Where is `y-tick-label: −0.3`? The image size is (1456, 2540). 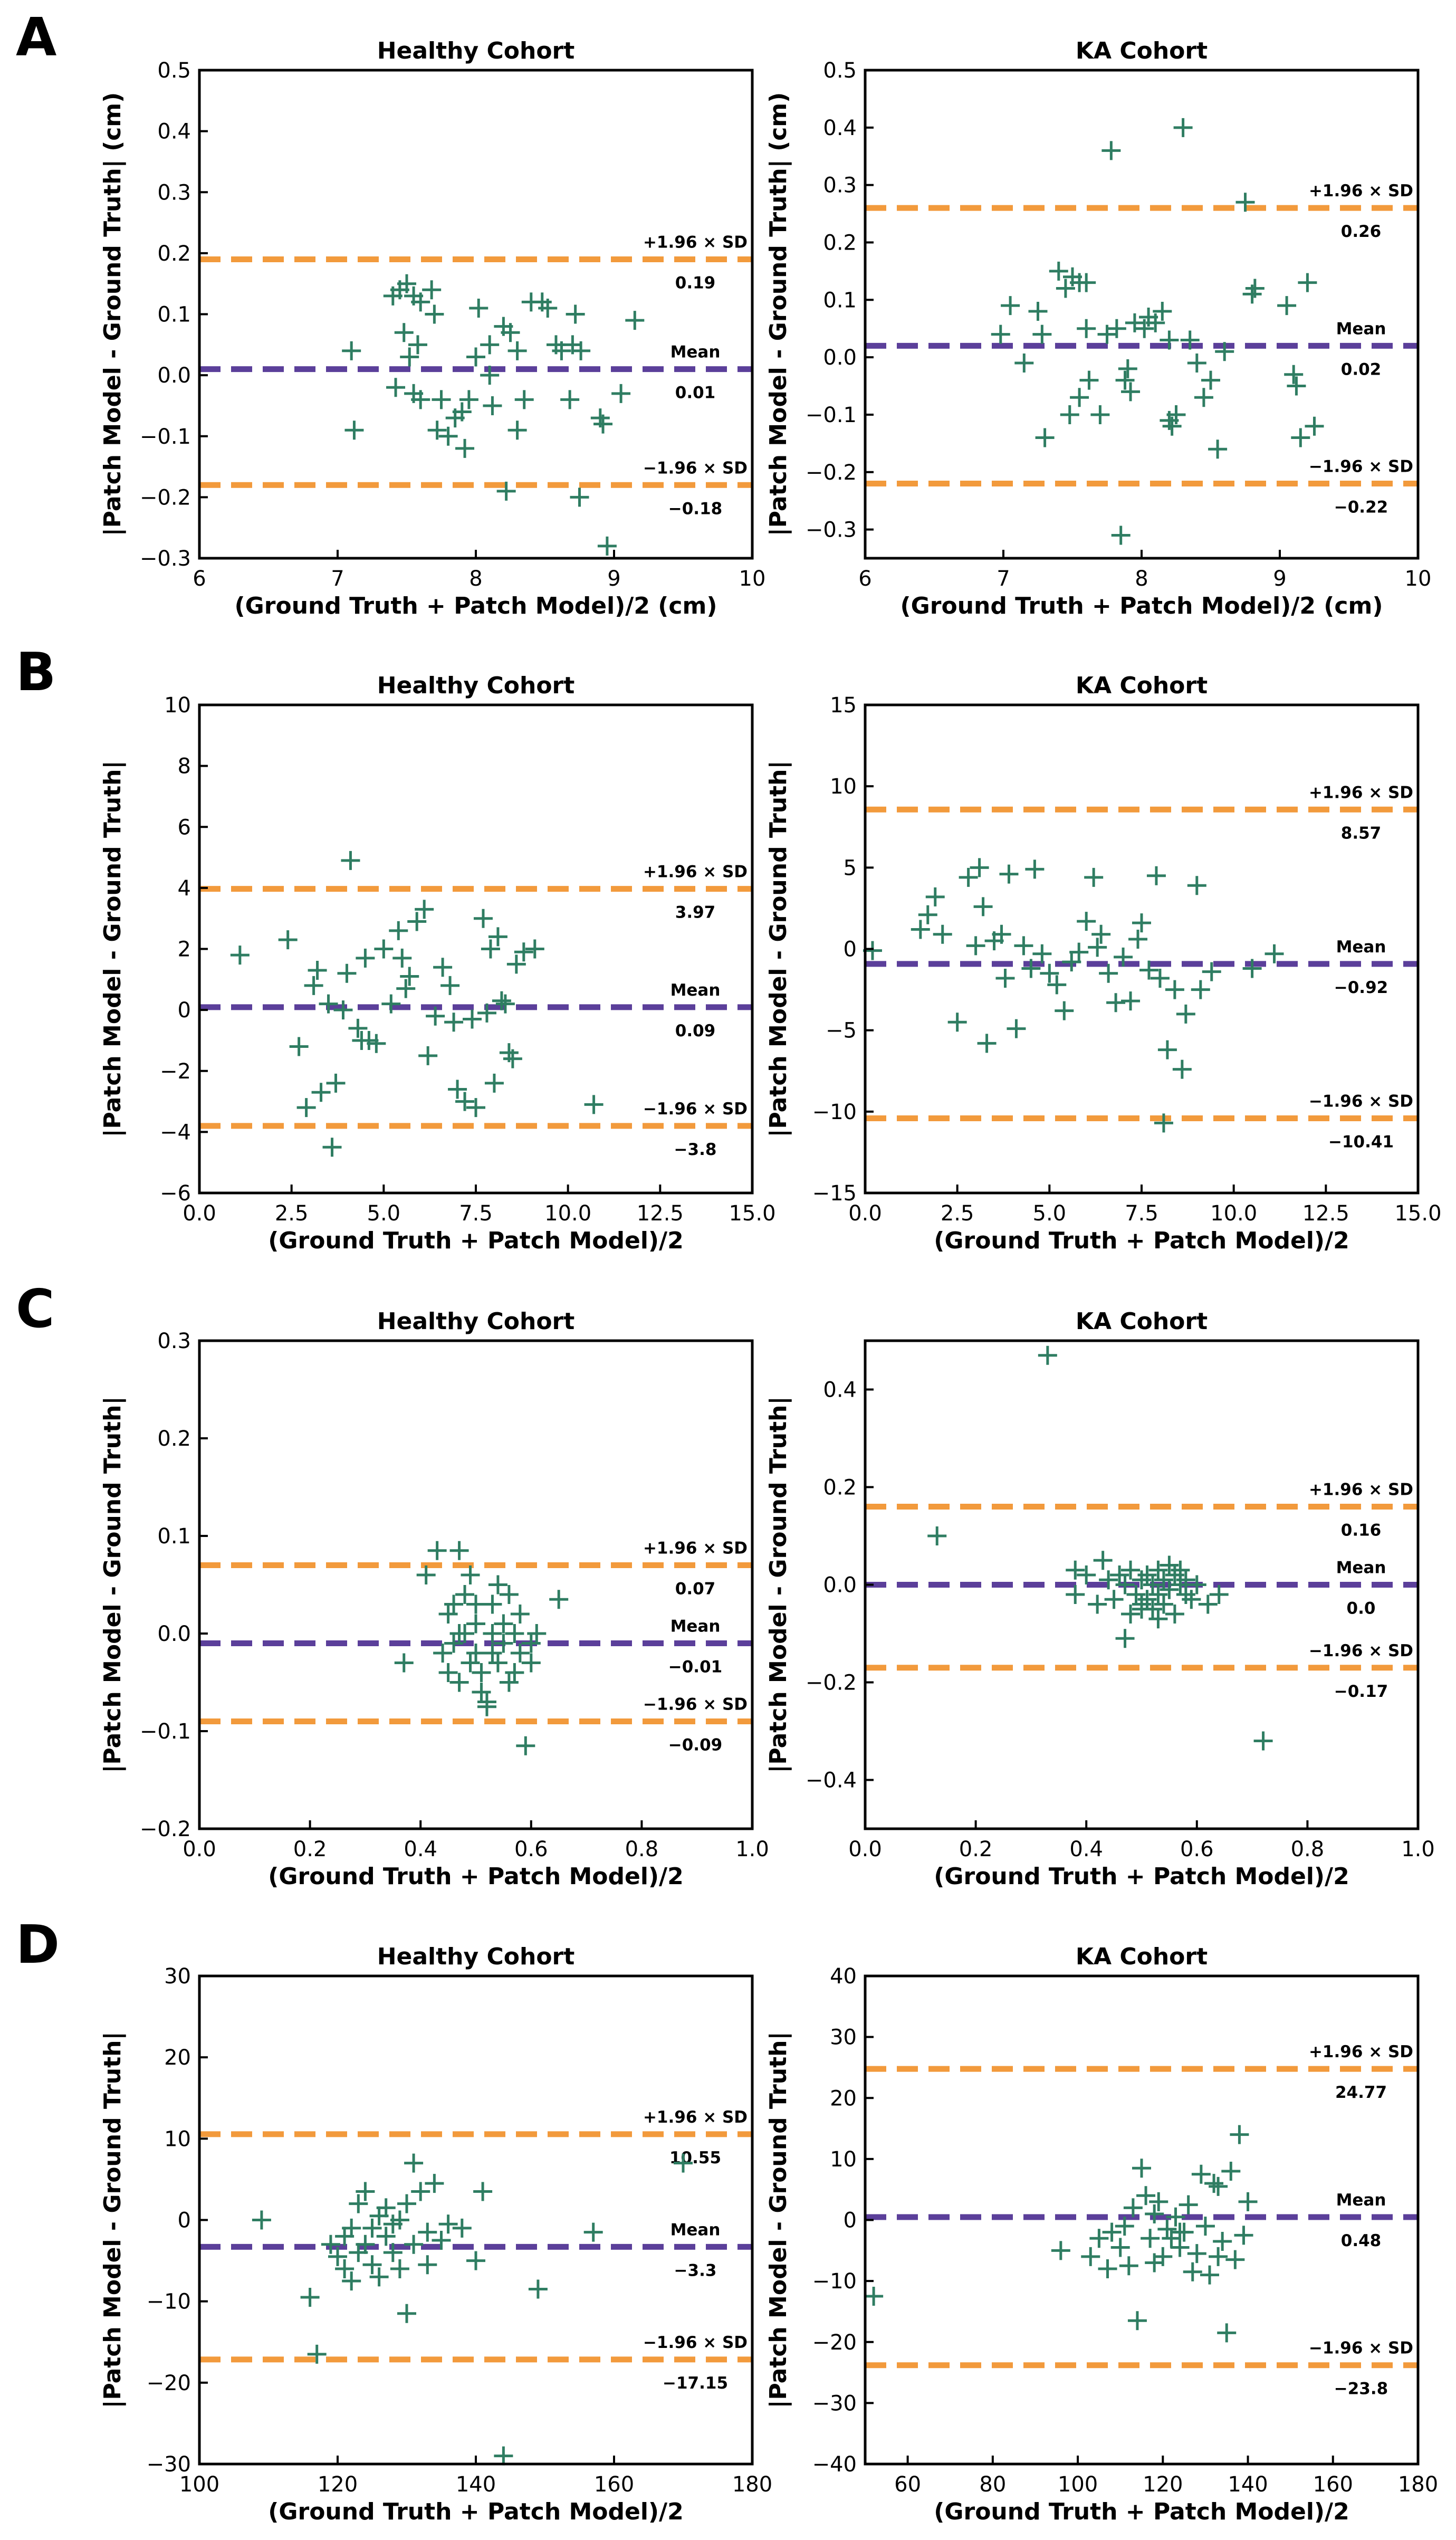 y-tick-label: −0.3 is located at coordinates (165, 559).